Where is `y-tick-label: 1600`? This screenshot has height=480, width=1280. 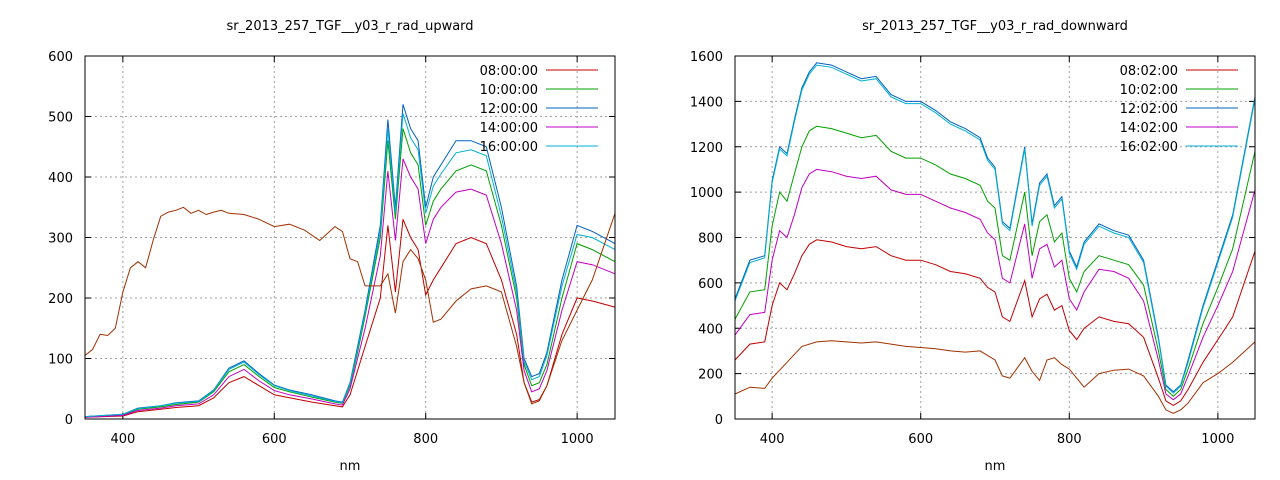
y-tick-label: 1600 is located at coordinates (706, 57).